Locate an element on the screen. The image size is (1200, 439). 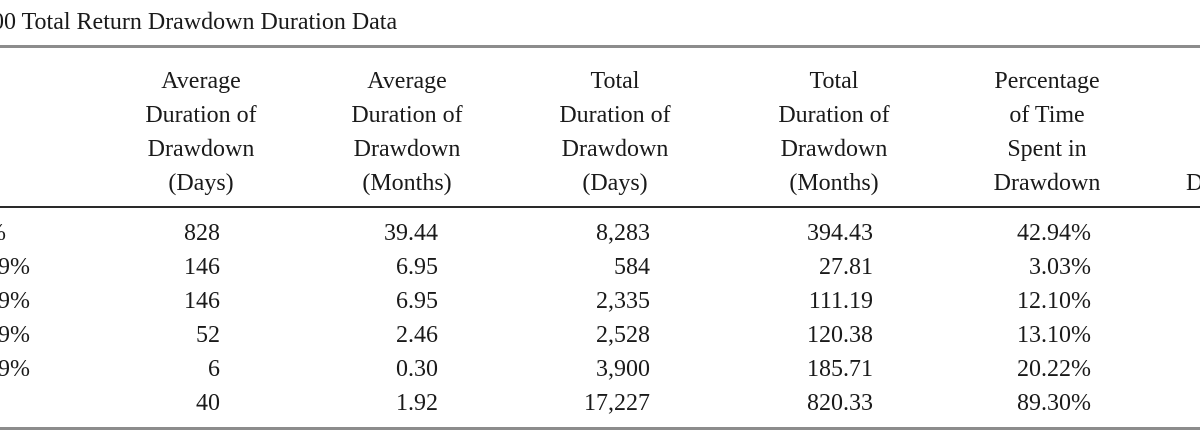
table-cell: 185.71 is located at coordinates (840, 369).